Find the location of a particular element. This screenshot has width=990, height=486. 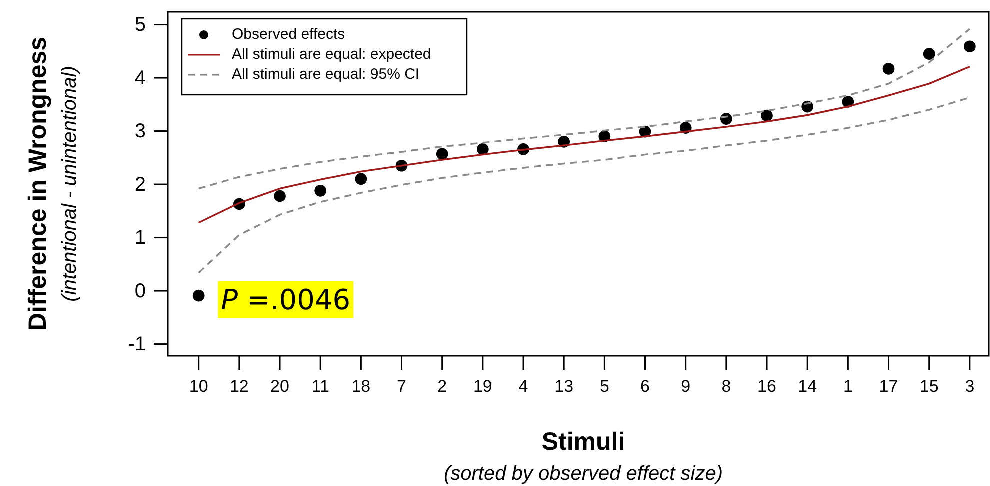

x-tick-label: 14 is located at coordinates (808, 386).